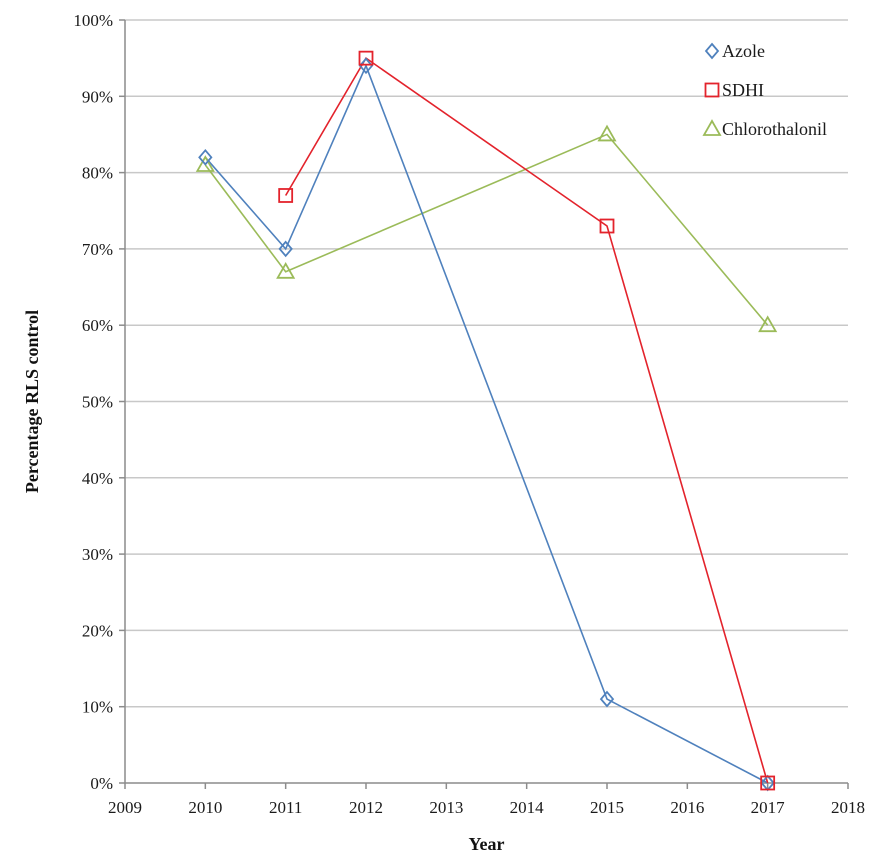  What do you see at coordinates (487, 844) in the screenshot?
I see `x-axis-title: Year` at bounding box center [487, 844].